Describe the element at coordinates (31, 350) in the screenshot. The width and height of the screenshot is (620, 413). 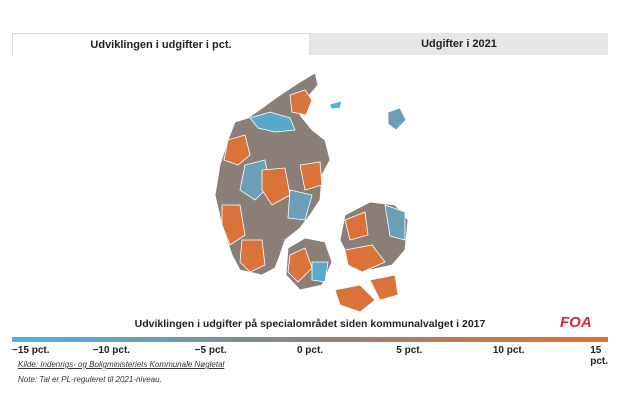
I see `legend-label: −15 pct.` at that location.